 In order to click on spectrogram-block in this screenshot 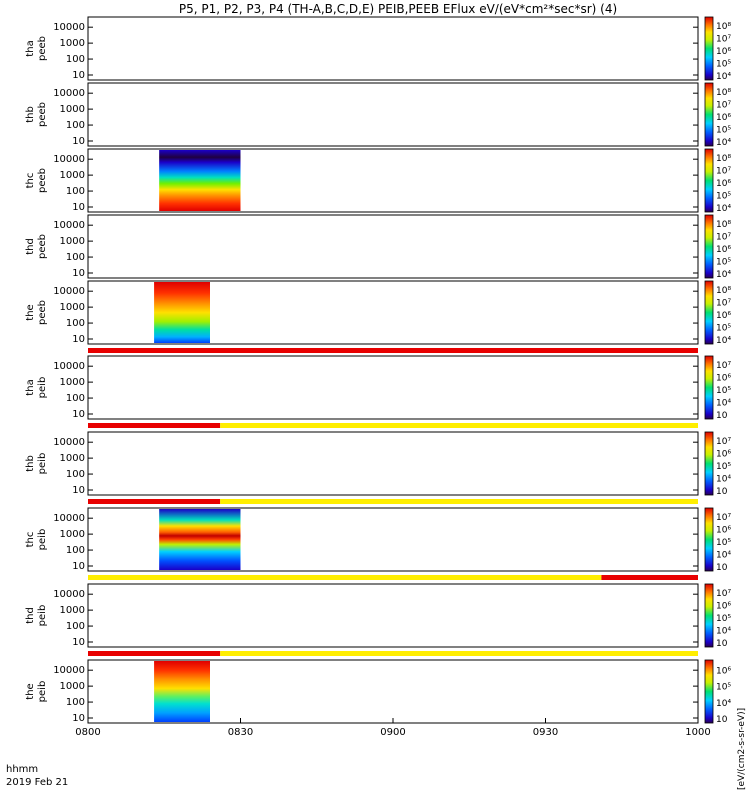, I will do `click(182, 312)`.